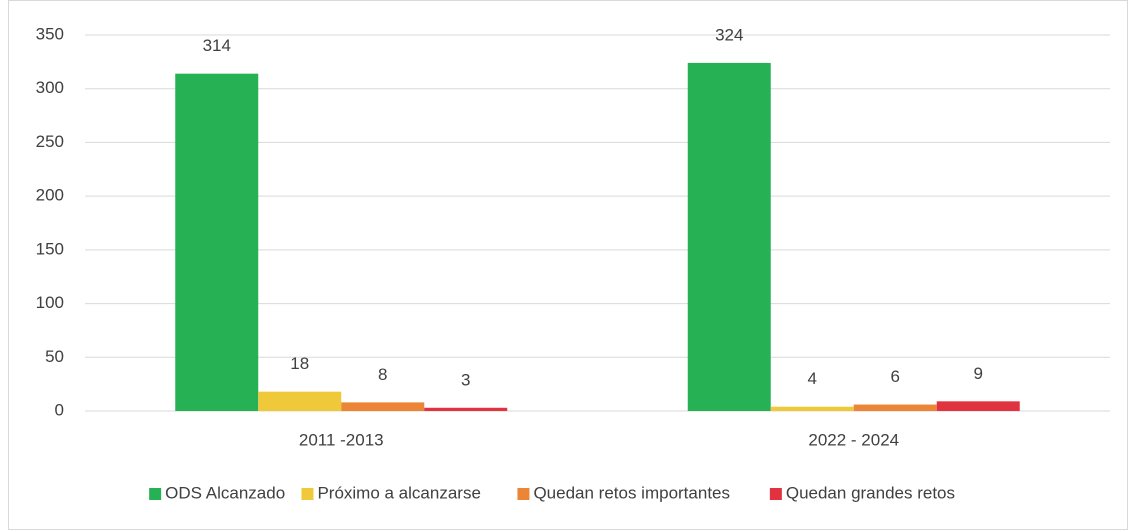  Describe the element at coordinates (465, 379) in the screenshot. I see `data-label: 3` at that location.